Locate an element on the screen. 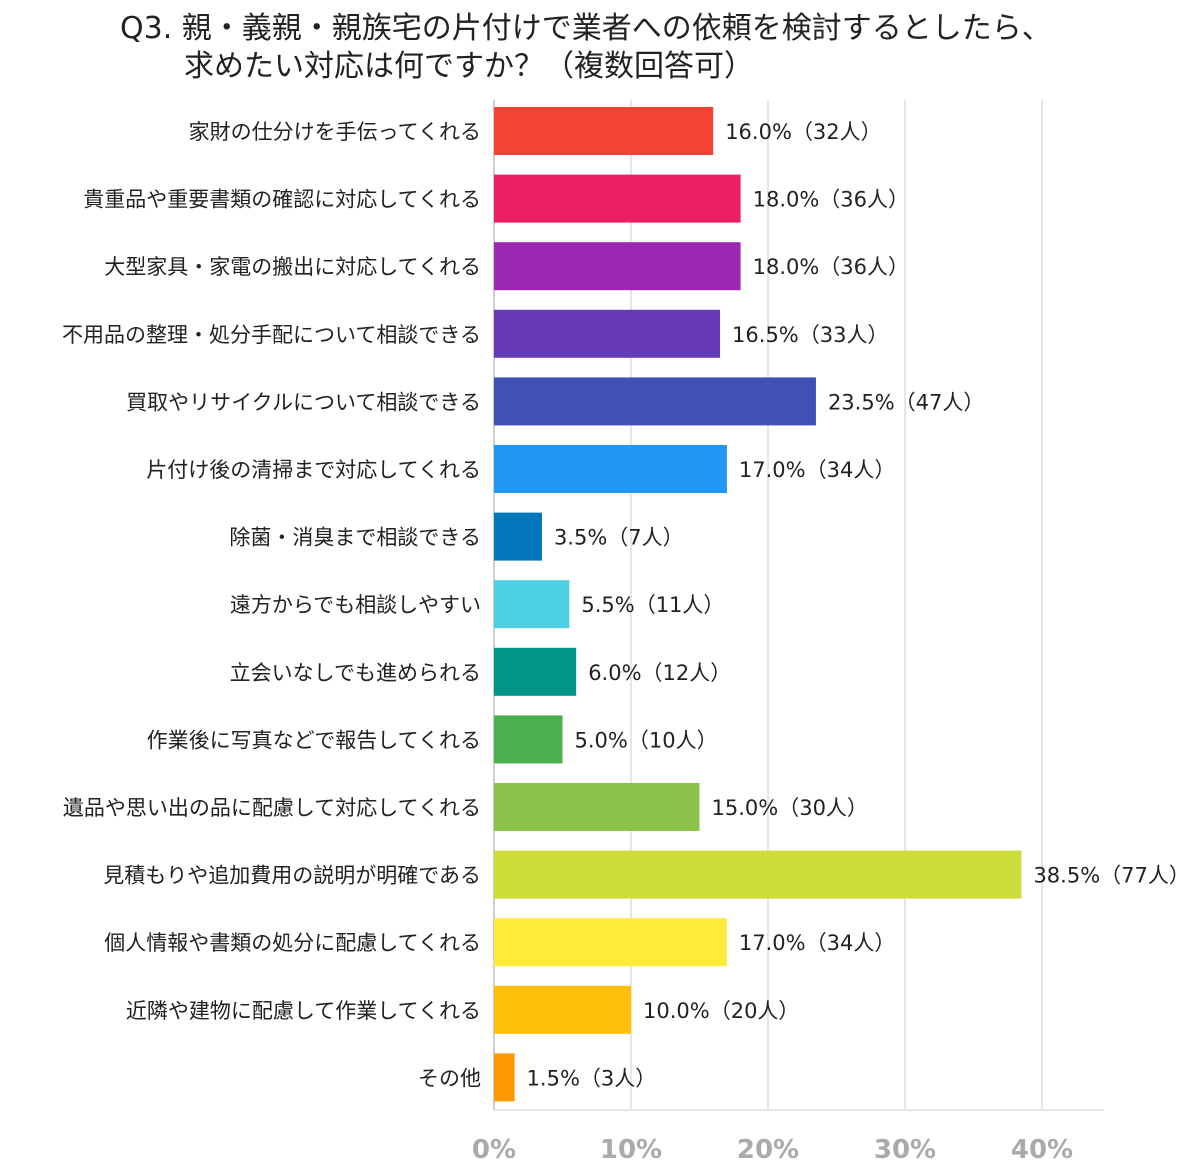 Image resolution: width=1200 pixels, height=1172 pixels. category-label-3: 大型家具・家電の搬出に対応してくれる is located at coordinates (292, 267).